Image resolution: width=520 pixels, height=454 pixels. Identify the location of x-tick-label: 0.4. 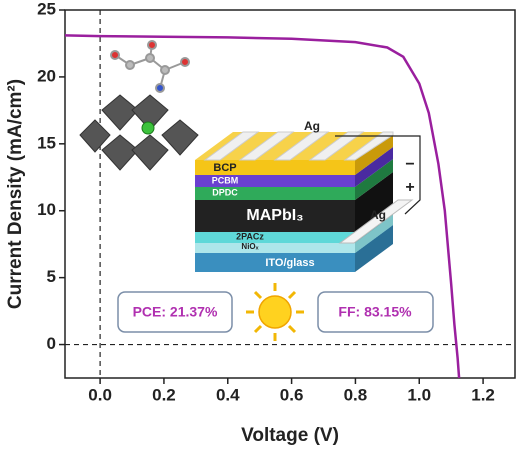
(228, 394).